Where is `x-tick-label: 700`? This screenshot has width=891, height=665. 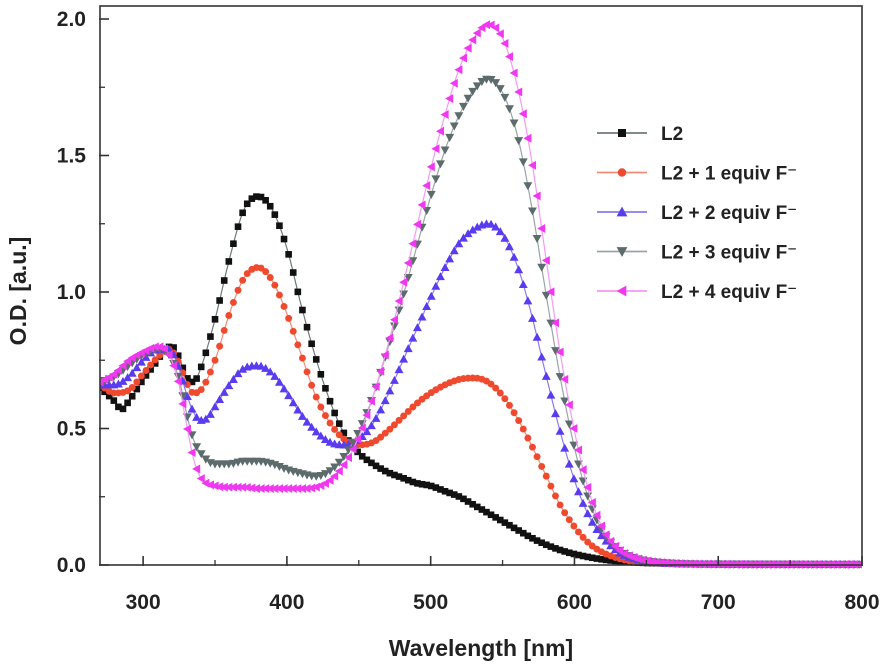
x-tick-label: 700 is located at coordinates (718, 602).